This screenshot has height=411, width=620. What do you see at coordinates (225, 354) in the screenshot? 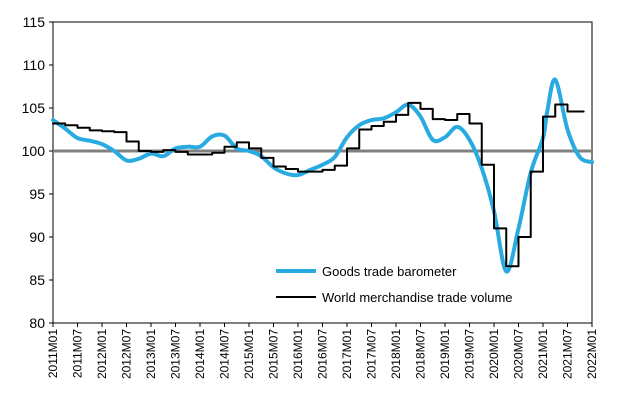
I see `x-tick-label: 2014M07` at bounding box center [225, 354].